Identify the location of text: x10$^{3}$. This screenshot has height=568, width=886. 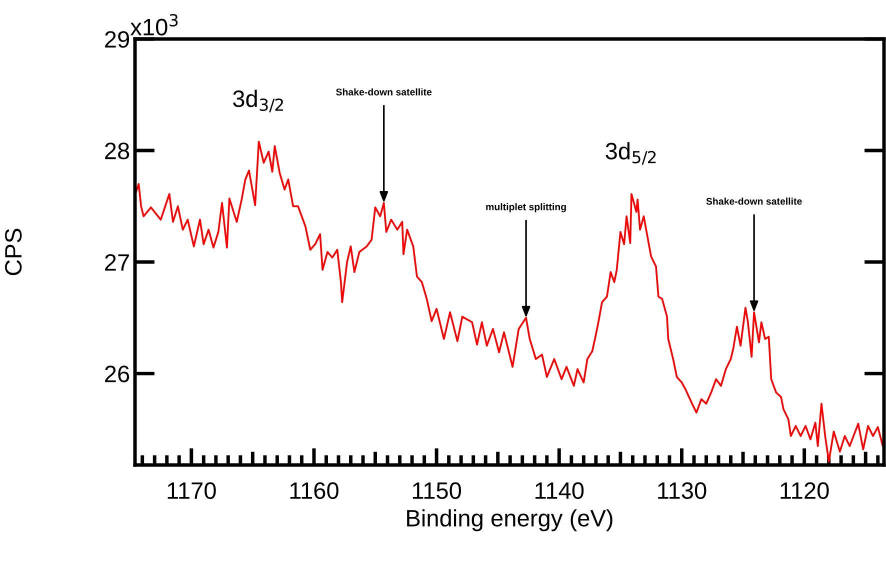
(154, 25).